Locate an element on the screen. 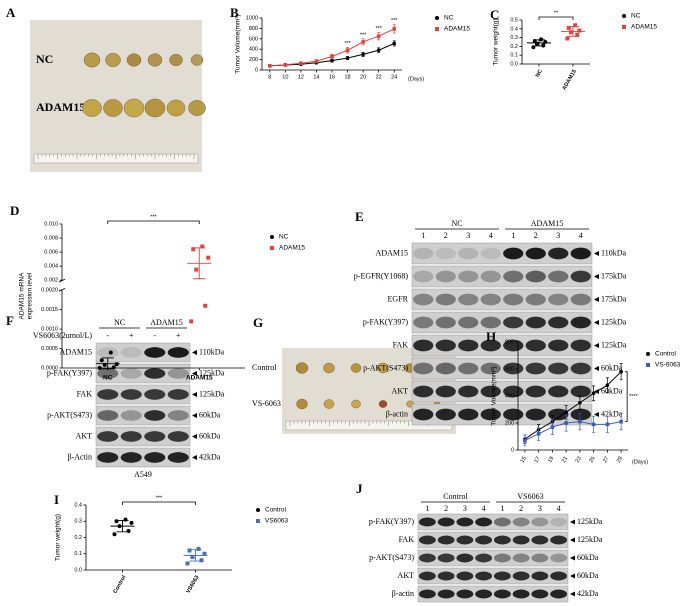 This screenshot has height=606, width=685. lane-label: + is located at coordinates (131, 335).